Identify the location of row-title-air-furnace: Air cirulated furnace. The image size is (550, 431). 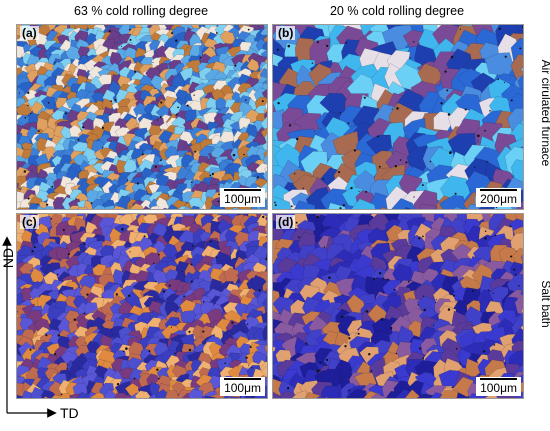
(544, 113).